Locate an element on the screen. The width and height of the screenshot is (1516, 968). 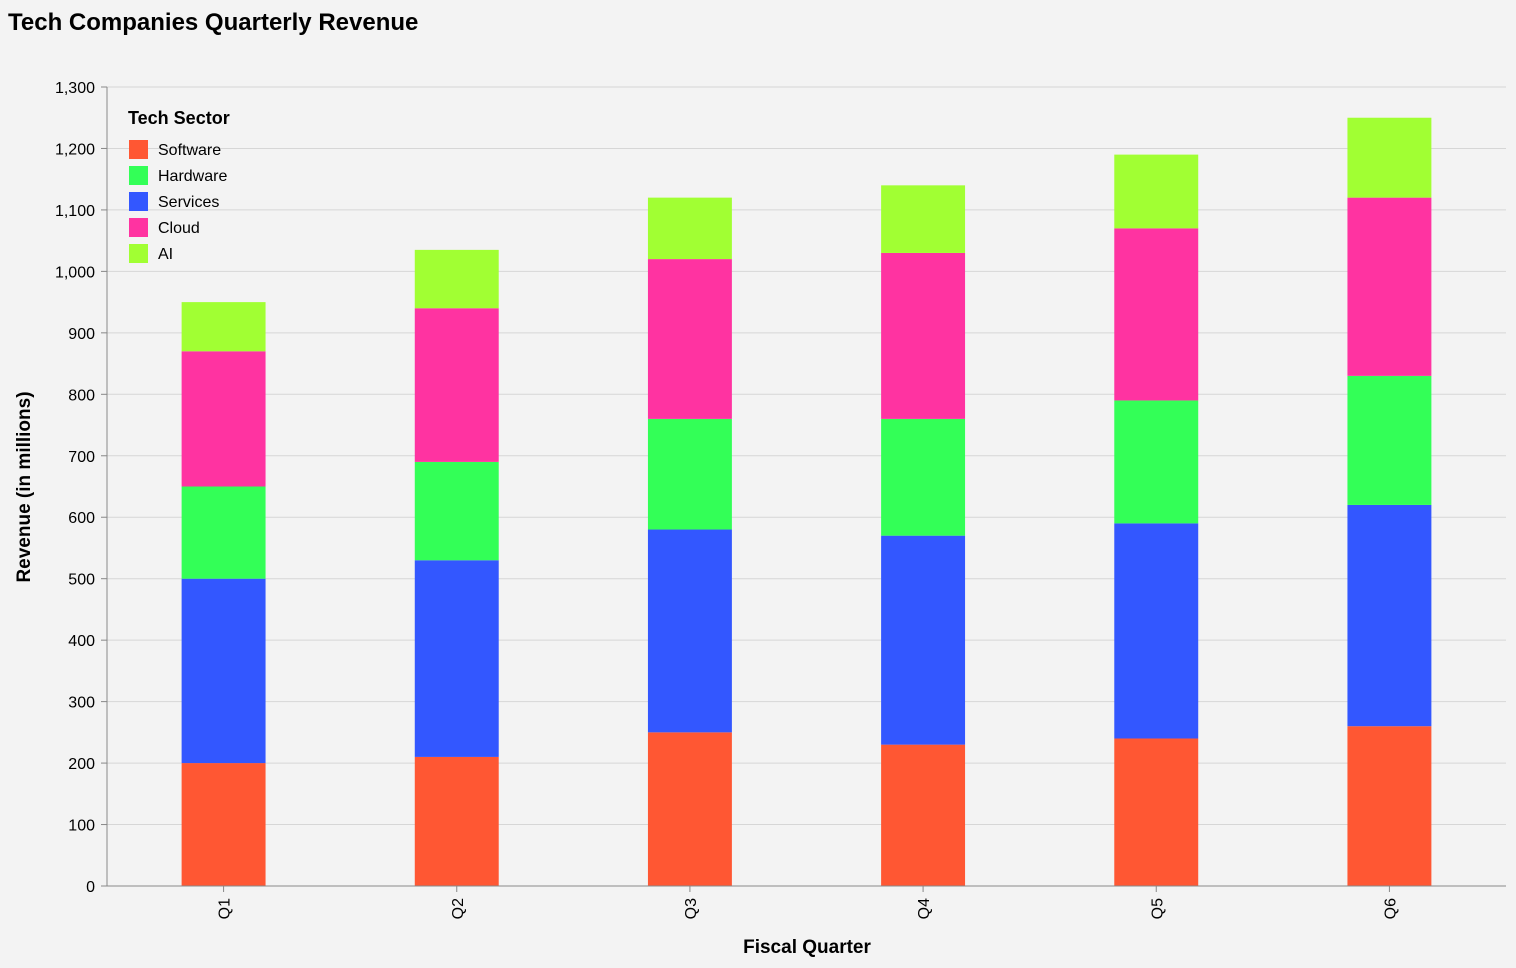
bar-software-q5 is located at coordinates (1156, 812).